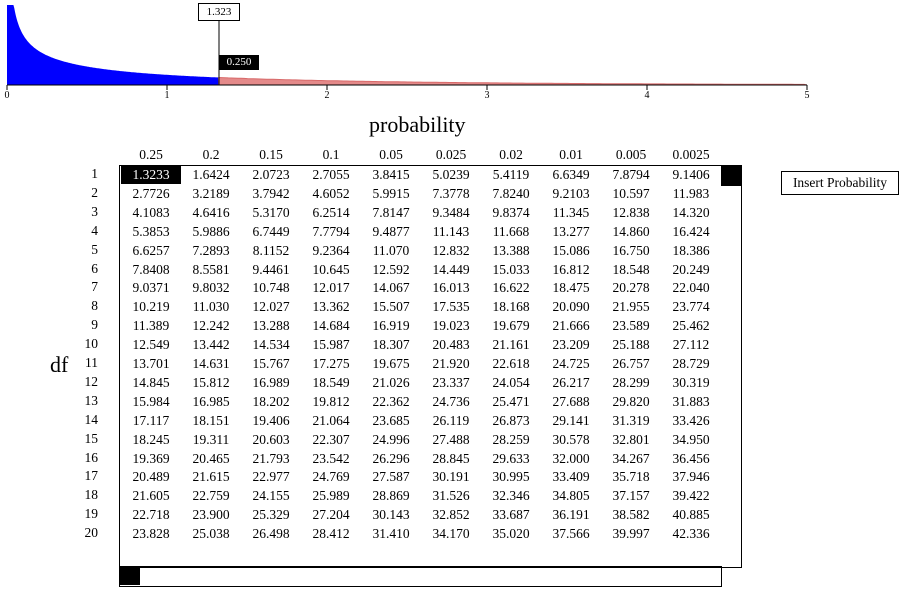  I want to click on table-cell: 7.8147, so click(391, 212).